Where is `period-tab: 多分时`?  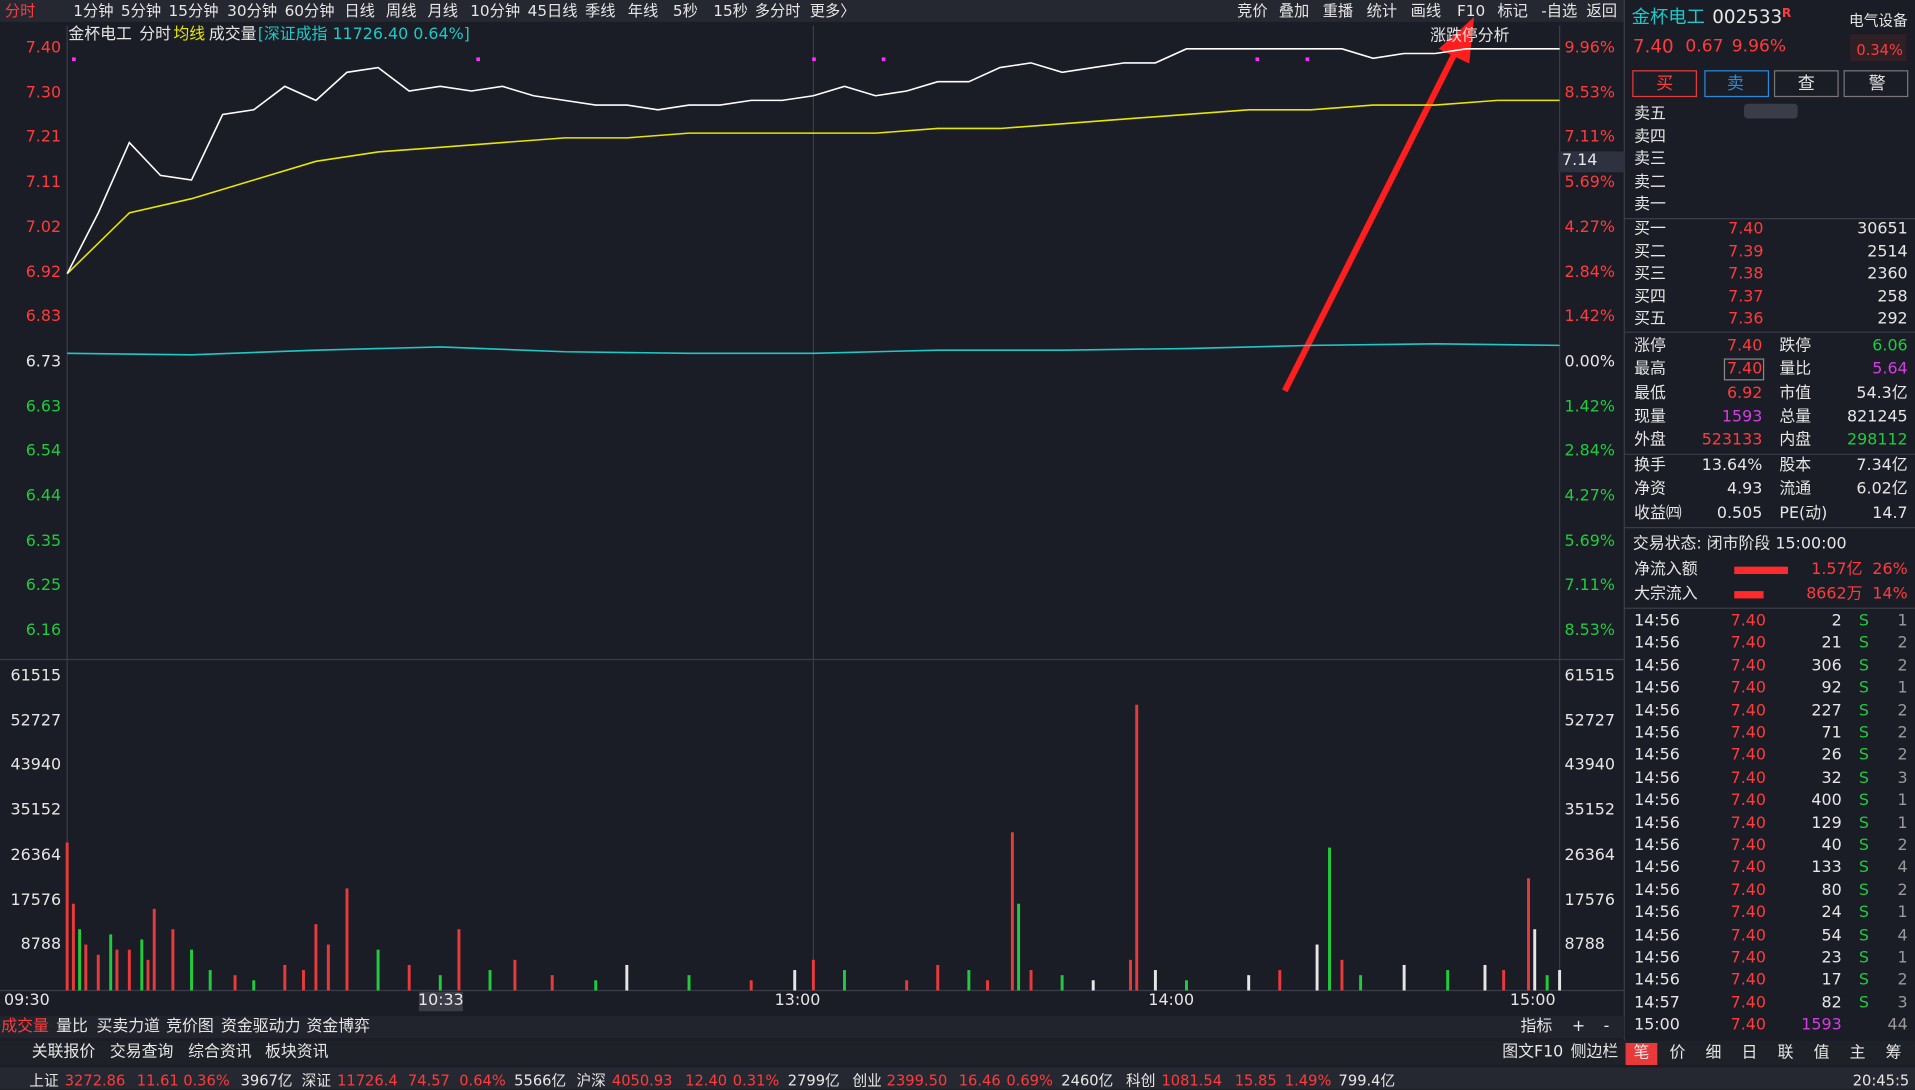
period-tab: 多分时 is located at coordinates (777, 10).